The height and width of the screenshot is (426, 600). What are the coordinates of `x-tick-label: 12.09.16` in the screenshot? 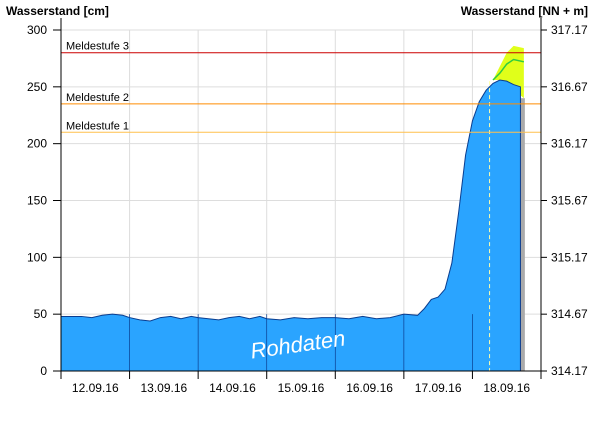 It's located at (95, 388).